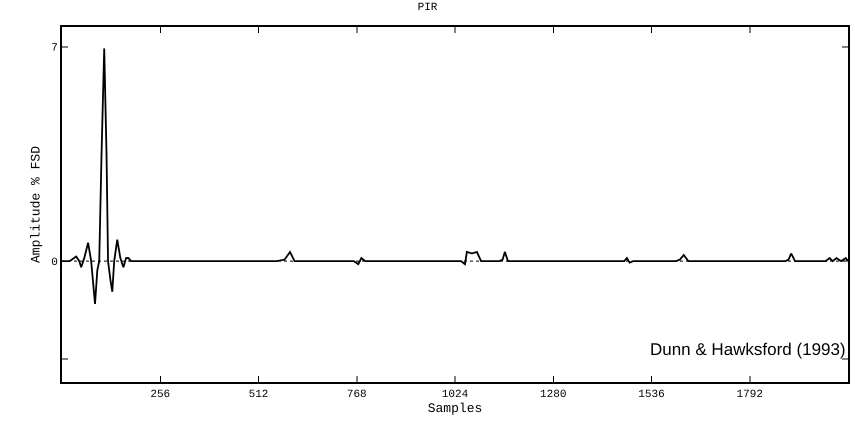 The image size is (855, 426). What do you see at coordinates (54, 48) in the screenshot?
I see `y-tick-label: 7` at bounding box center [54, 48].